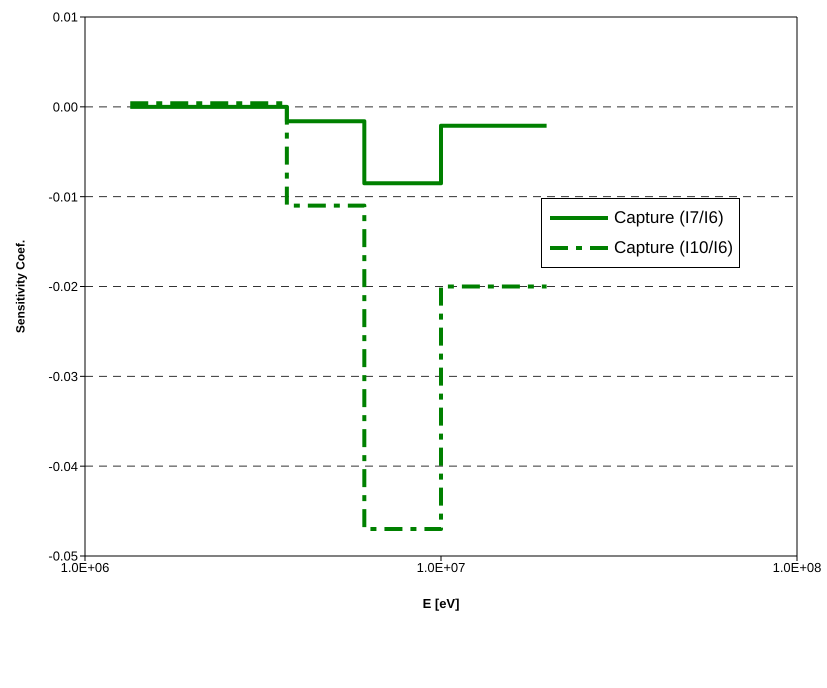  Describe the element at coordinates (65, 17) in the screenshot. I see `y-tick-label: 0.01` at that location.